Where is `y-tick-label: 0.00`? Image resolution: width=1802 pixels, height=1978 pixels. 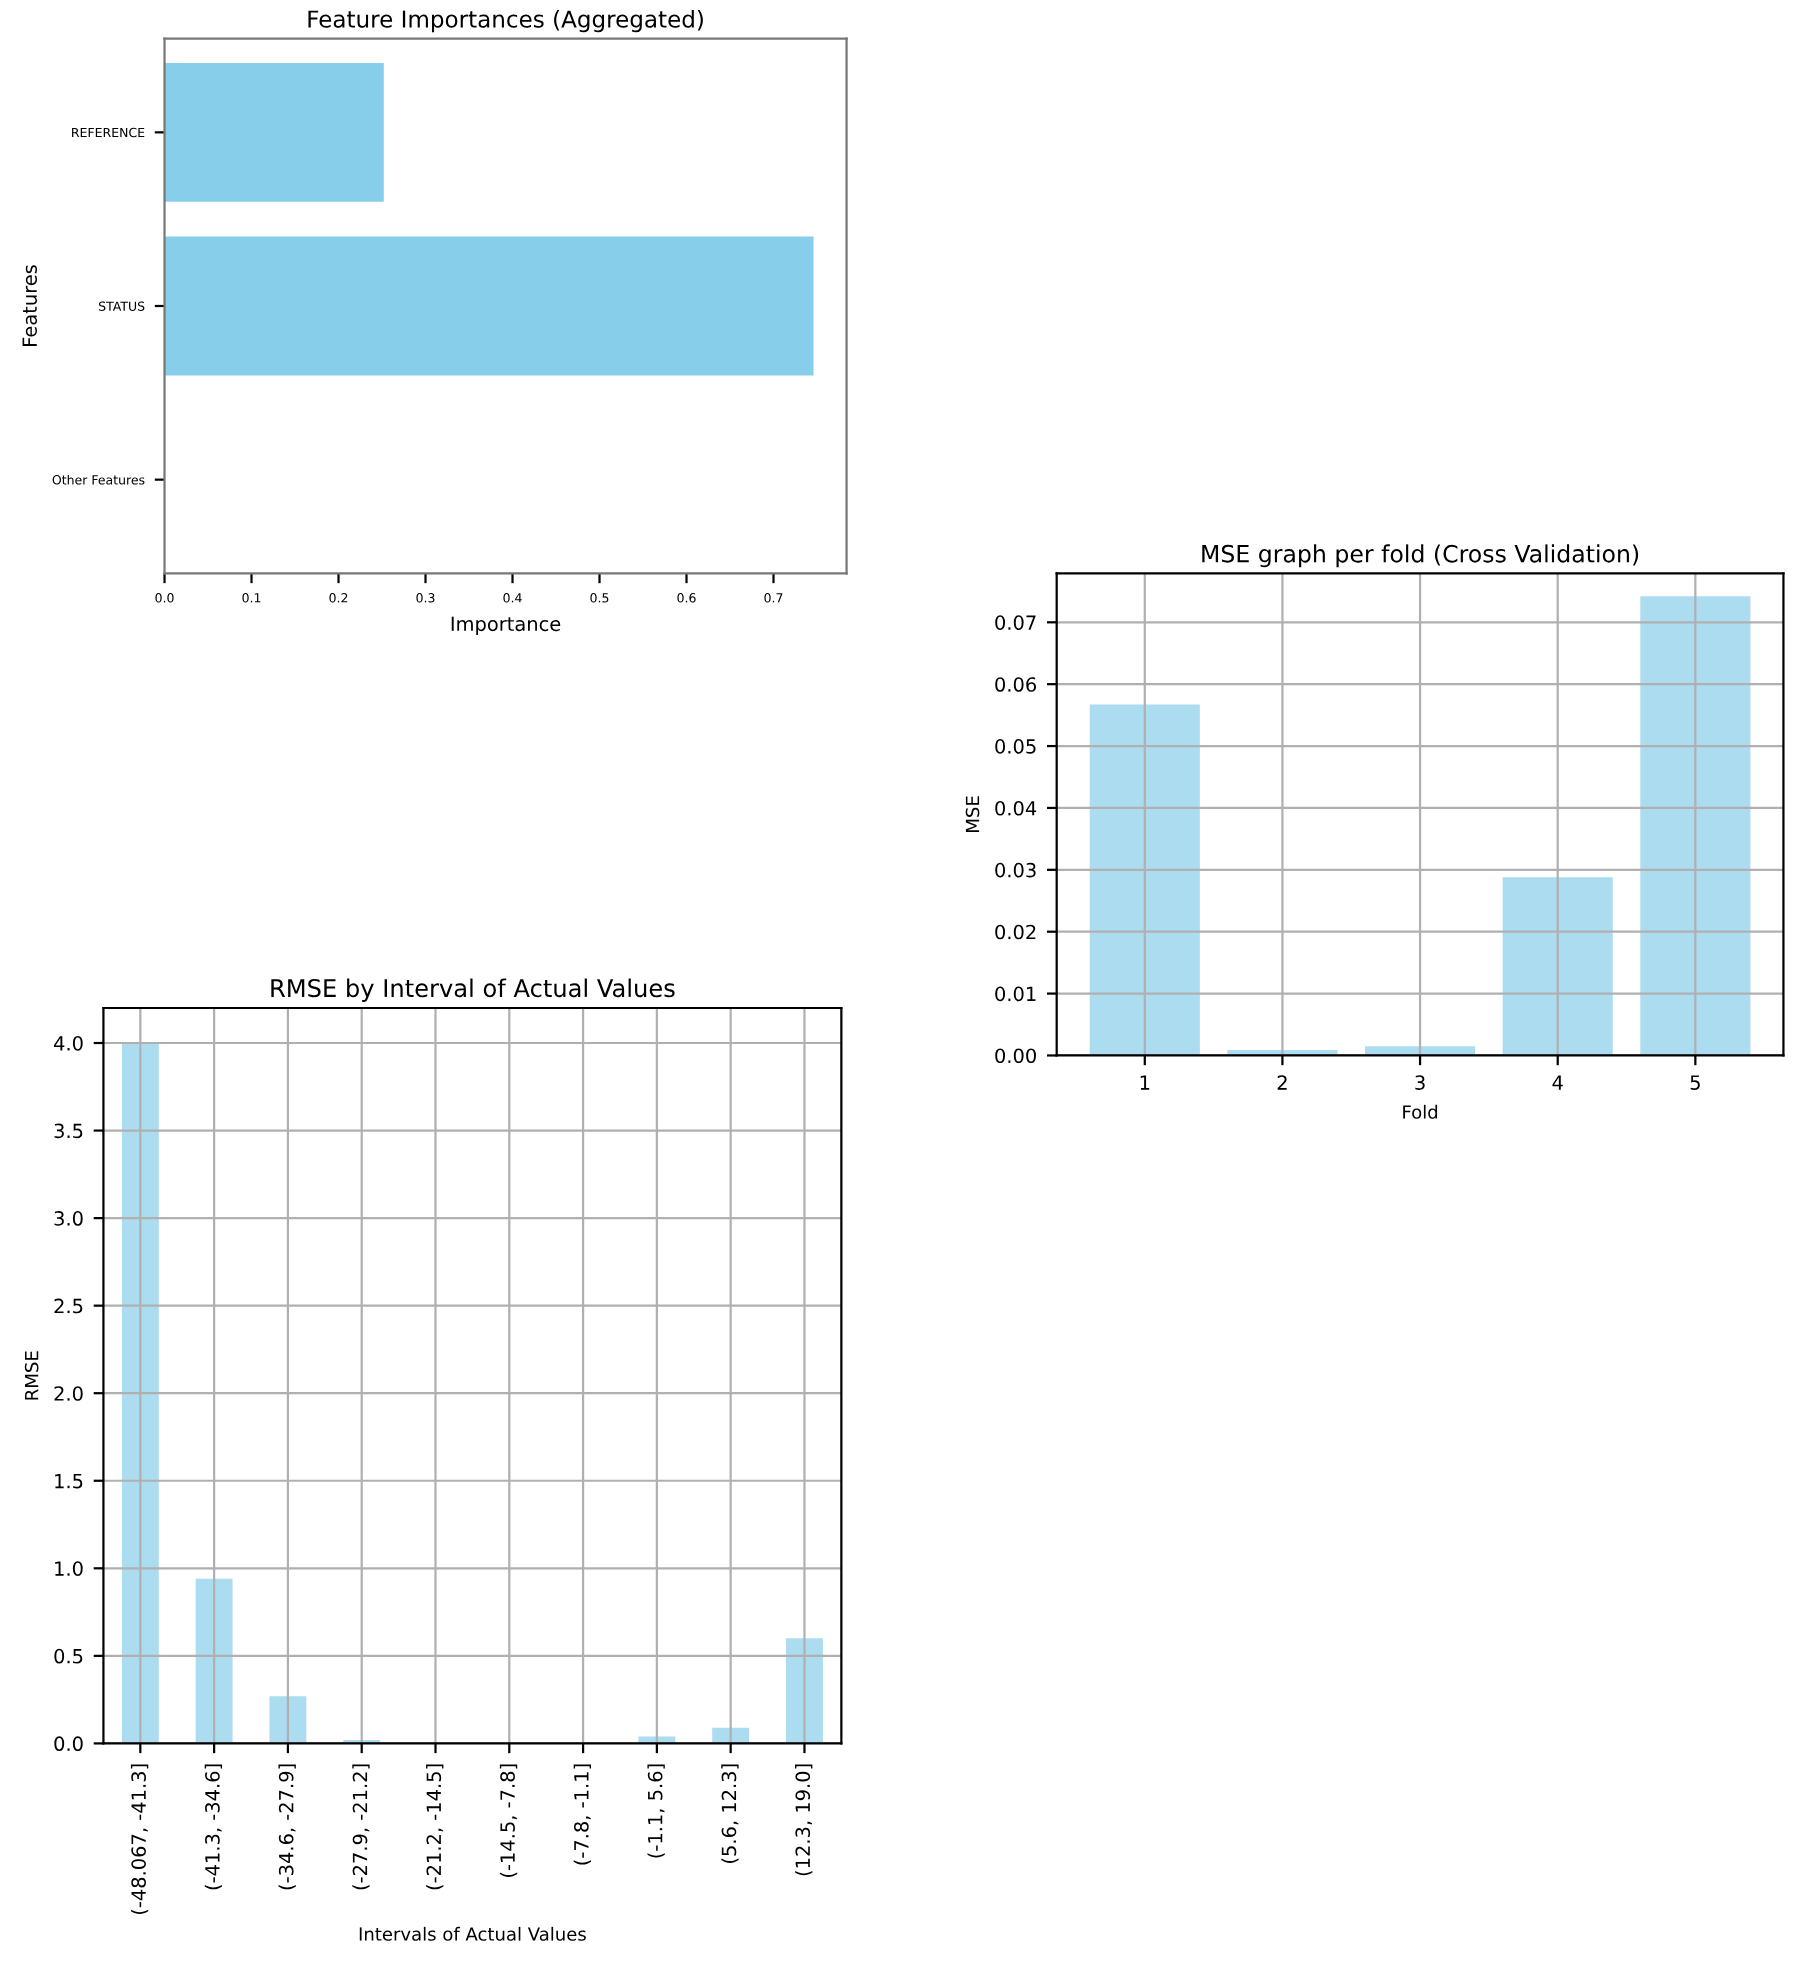 y-tick-label: 0.00 is located at coordinates (1015, 1056).